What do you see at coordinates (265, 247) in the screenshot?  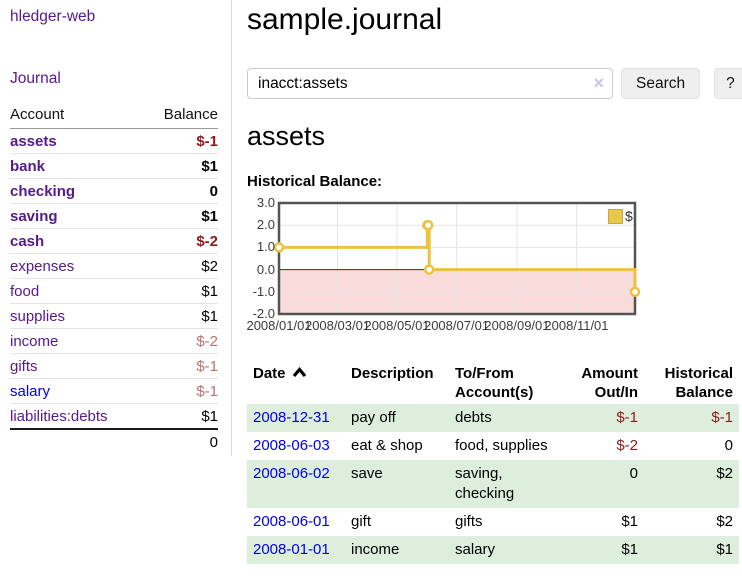 I see `y-axis-tick-label: 1.0` at bounding box center [265, 247].